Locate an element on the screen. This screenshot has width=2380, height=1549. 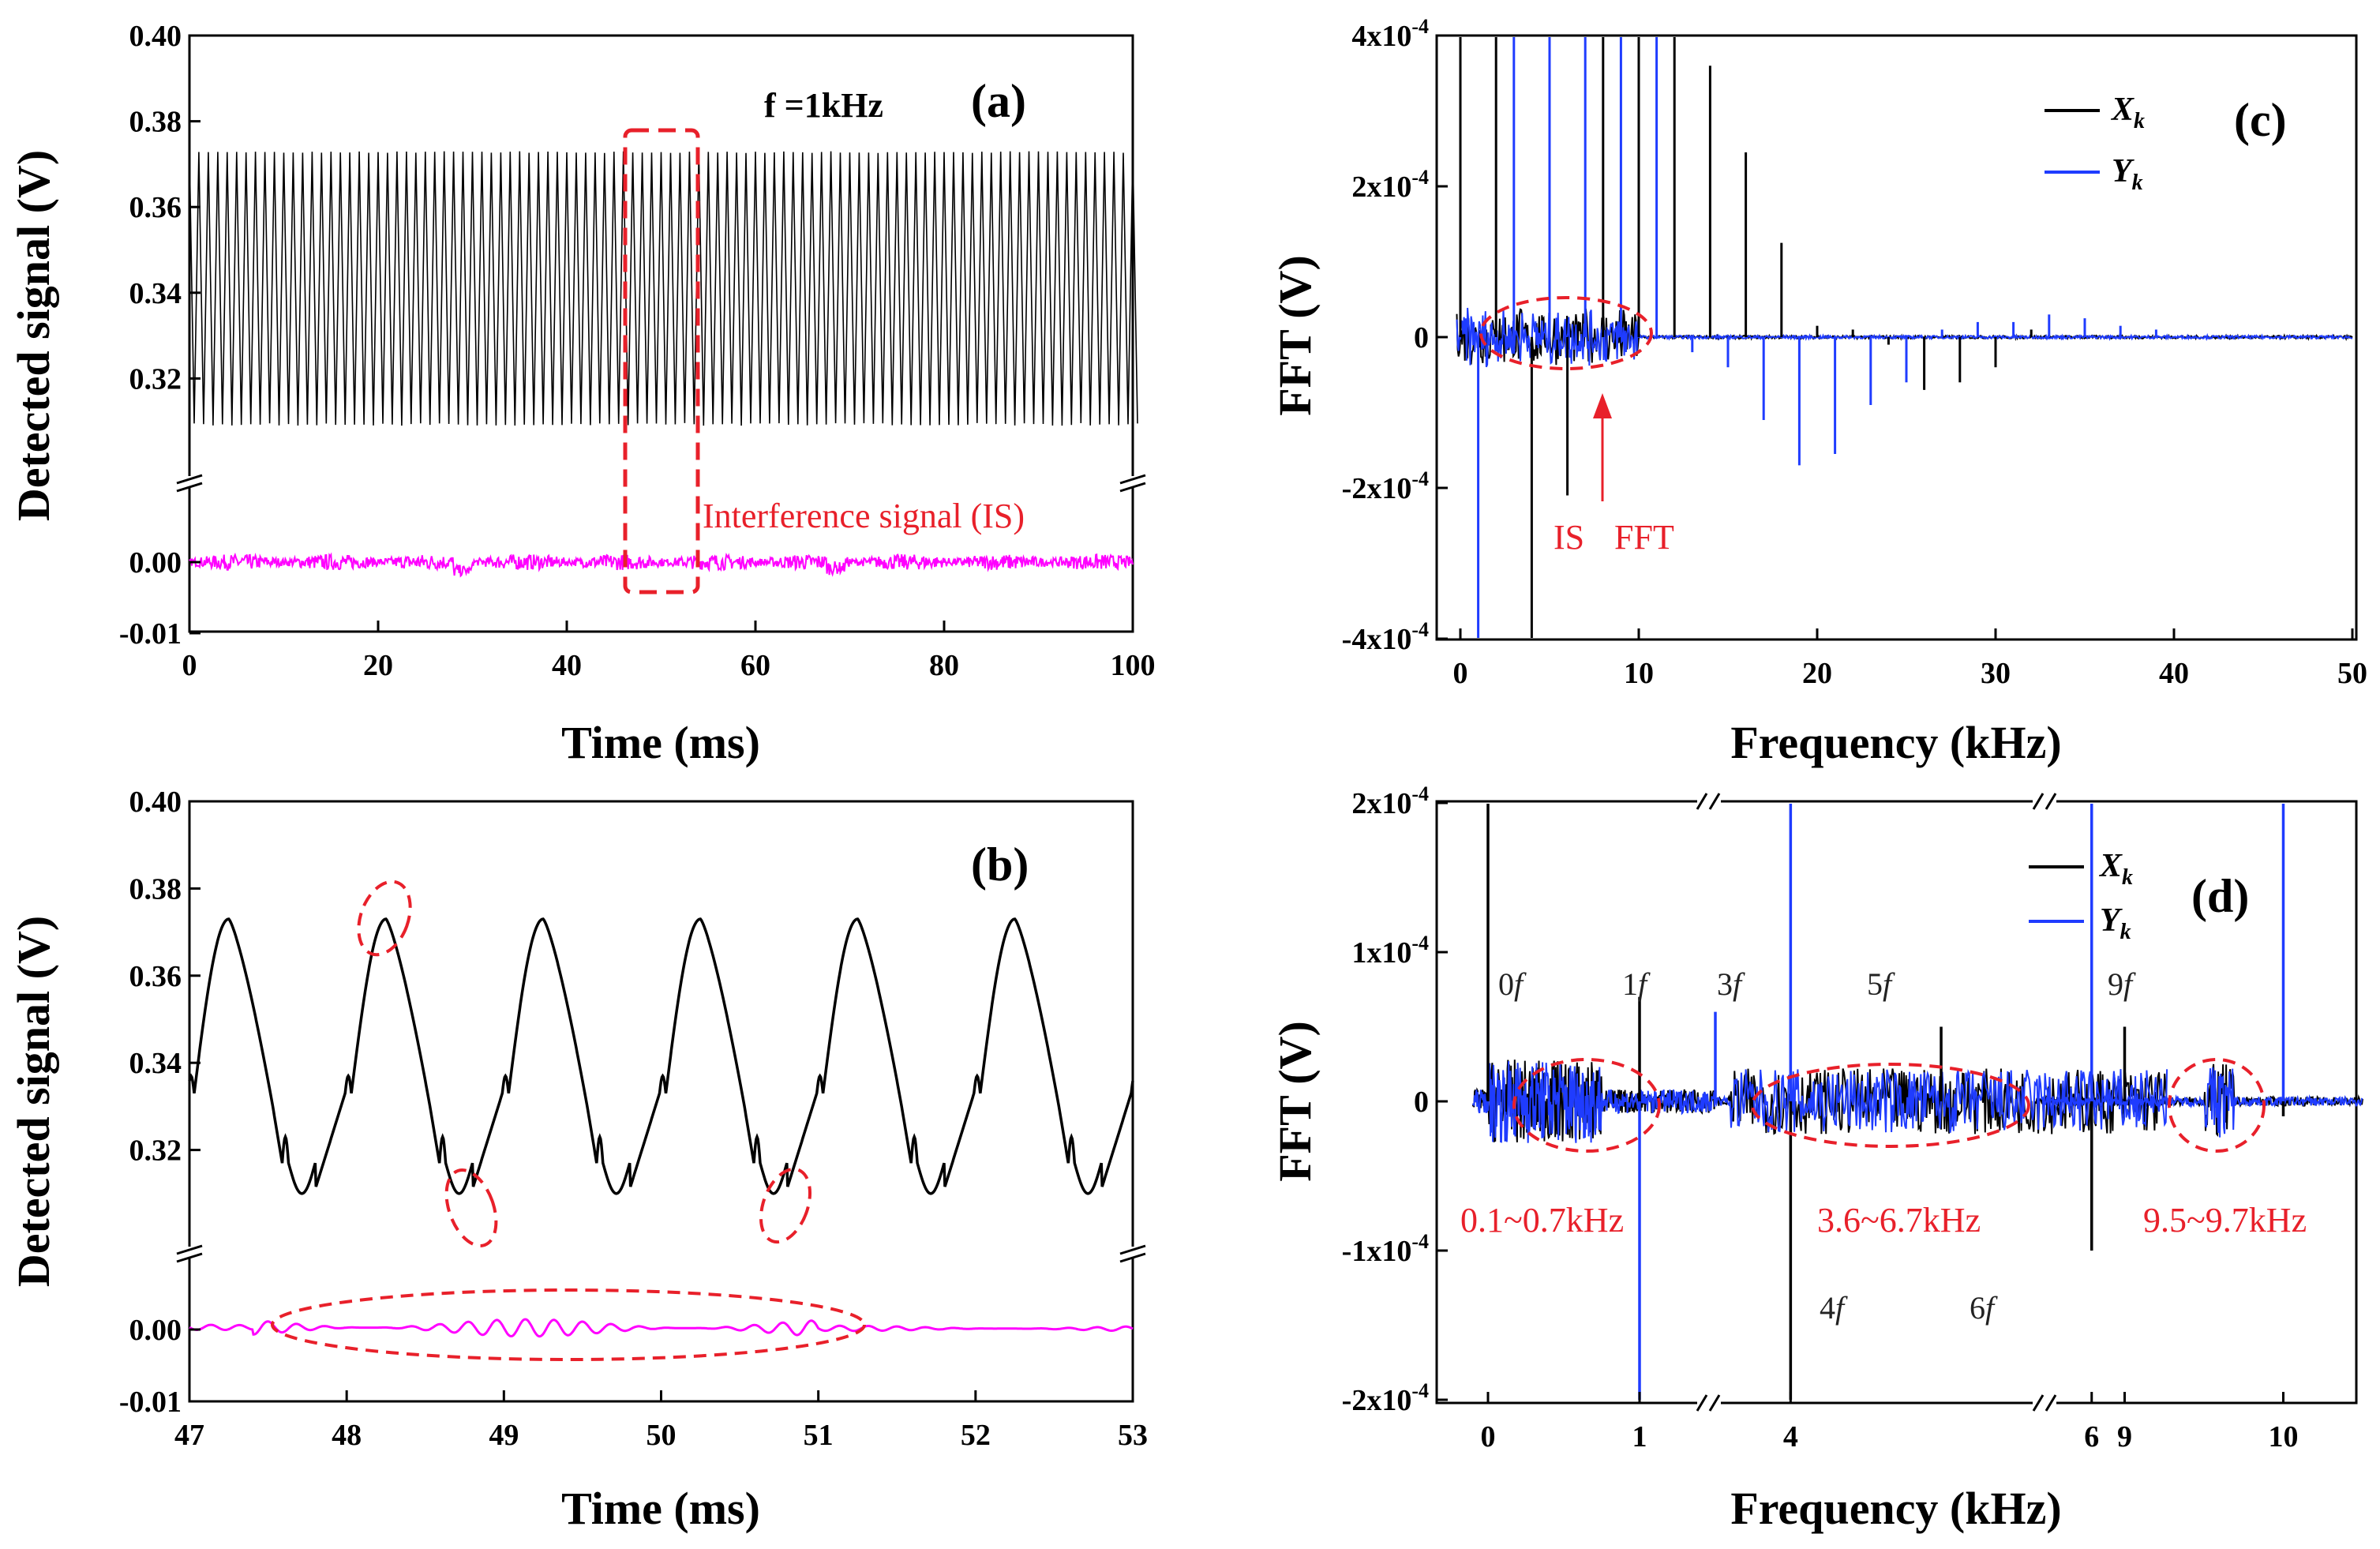
panel-a-y-axis-label: Detected signal (V) is located at coordinates (33, 335).